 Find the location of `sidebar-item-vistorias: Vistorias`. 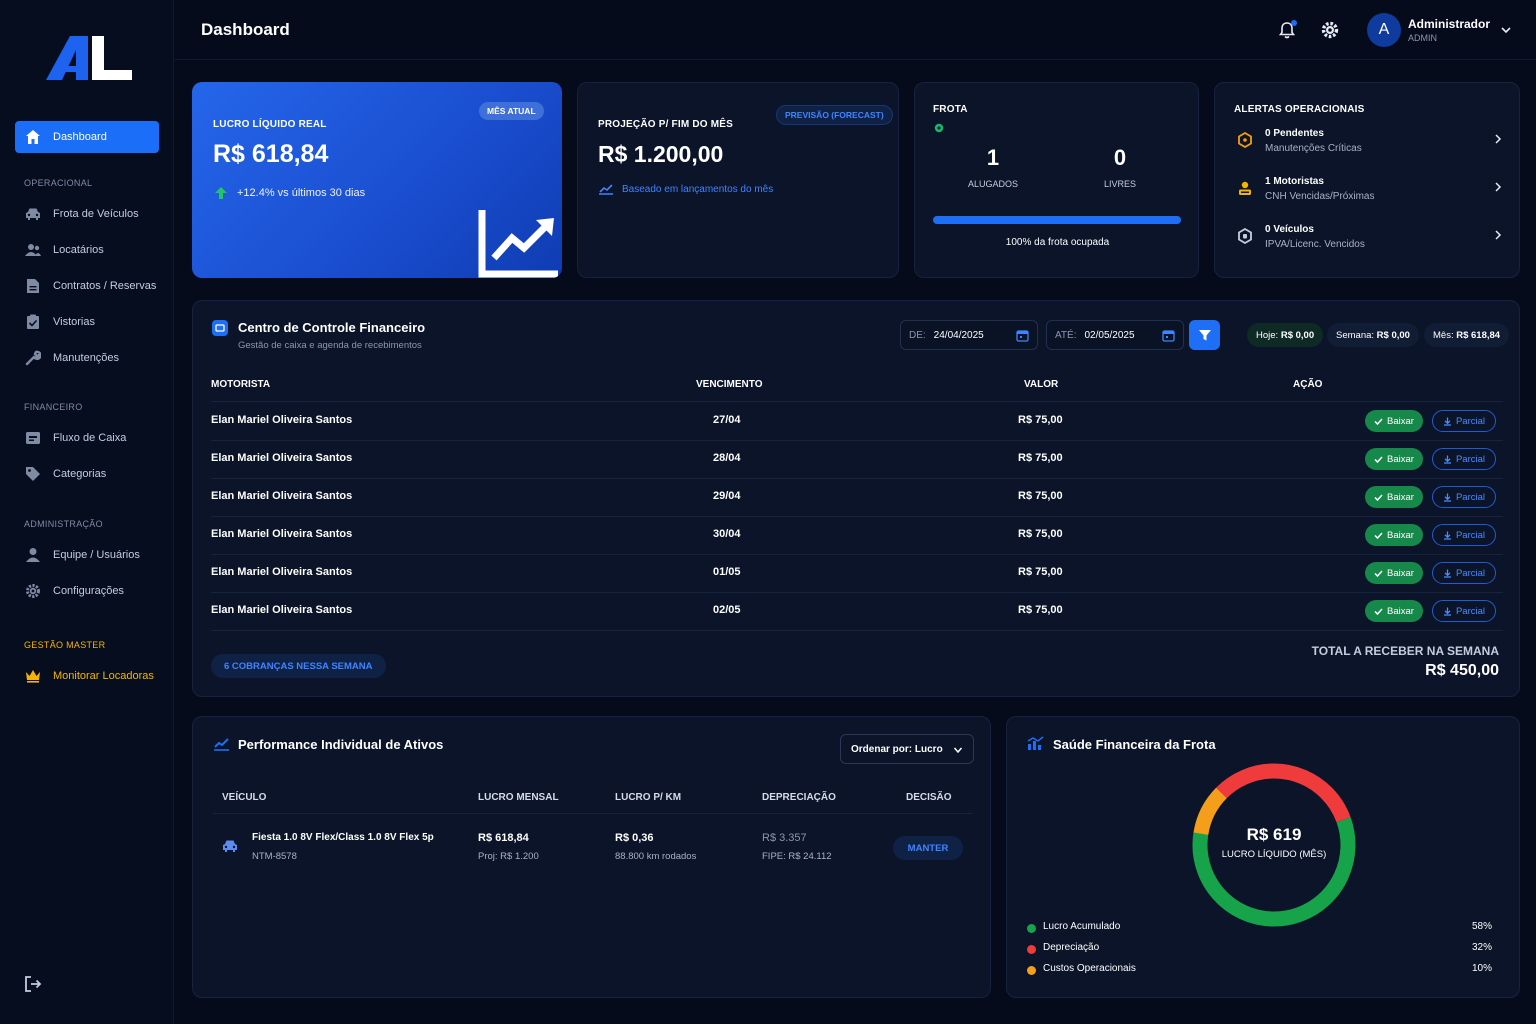

sidebar-item-vistorias: Vistorias is located at coordinates (87, 322).